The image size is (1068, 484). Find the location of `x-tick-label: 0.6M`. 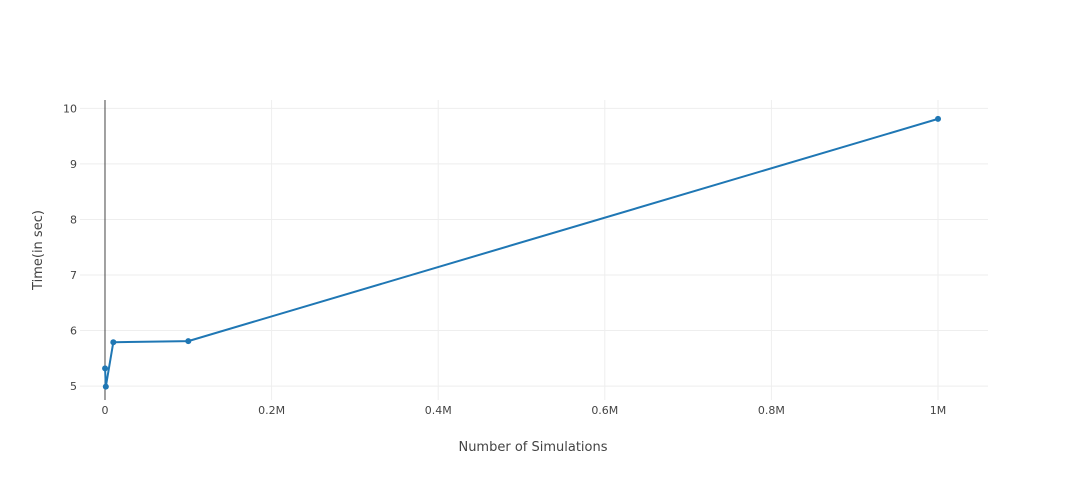

x-tick-label: 0.6M is located at coordinates (604, 410).